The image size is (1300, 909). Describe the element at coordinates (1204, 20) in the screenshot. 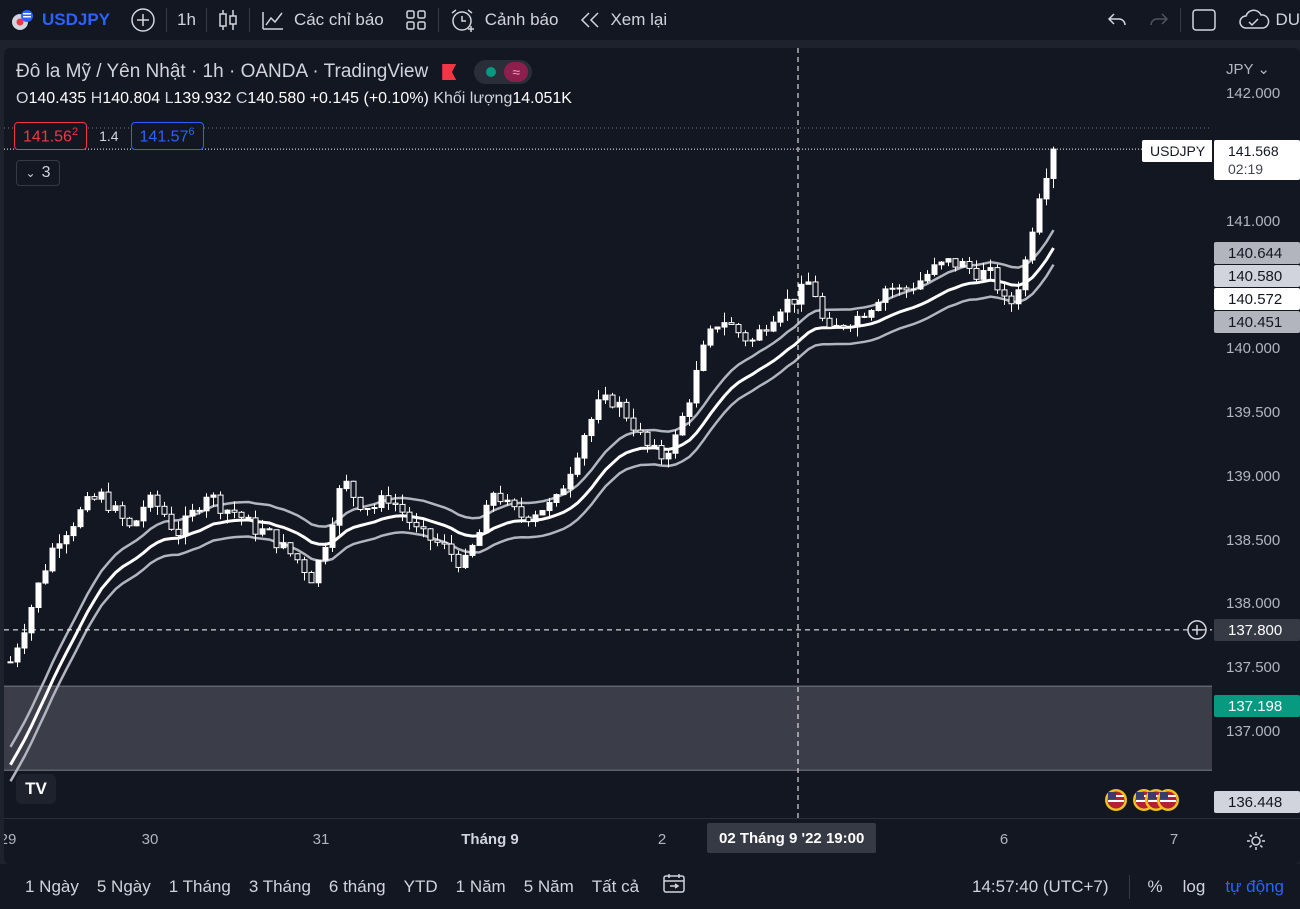

I see `layout-button` at that location.